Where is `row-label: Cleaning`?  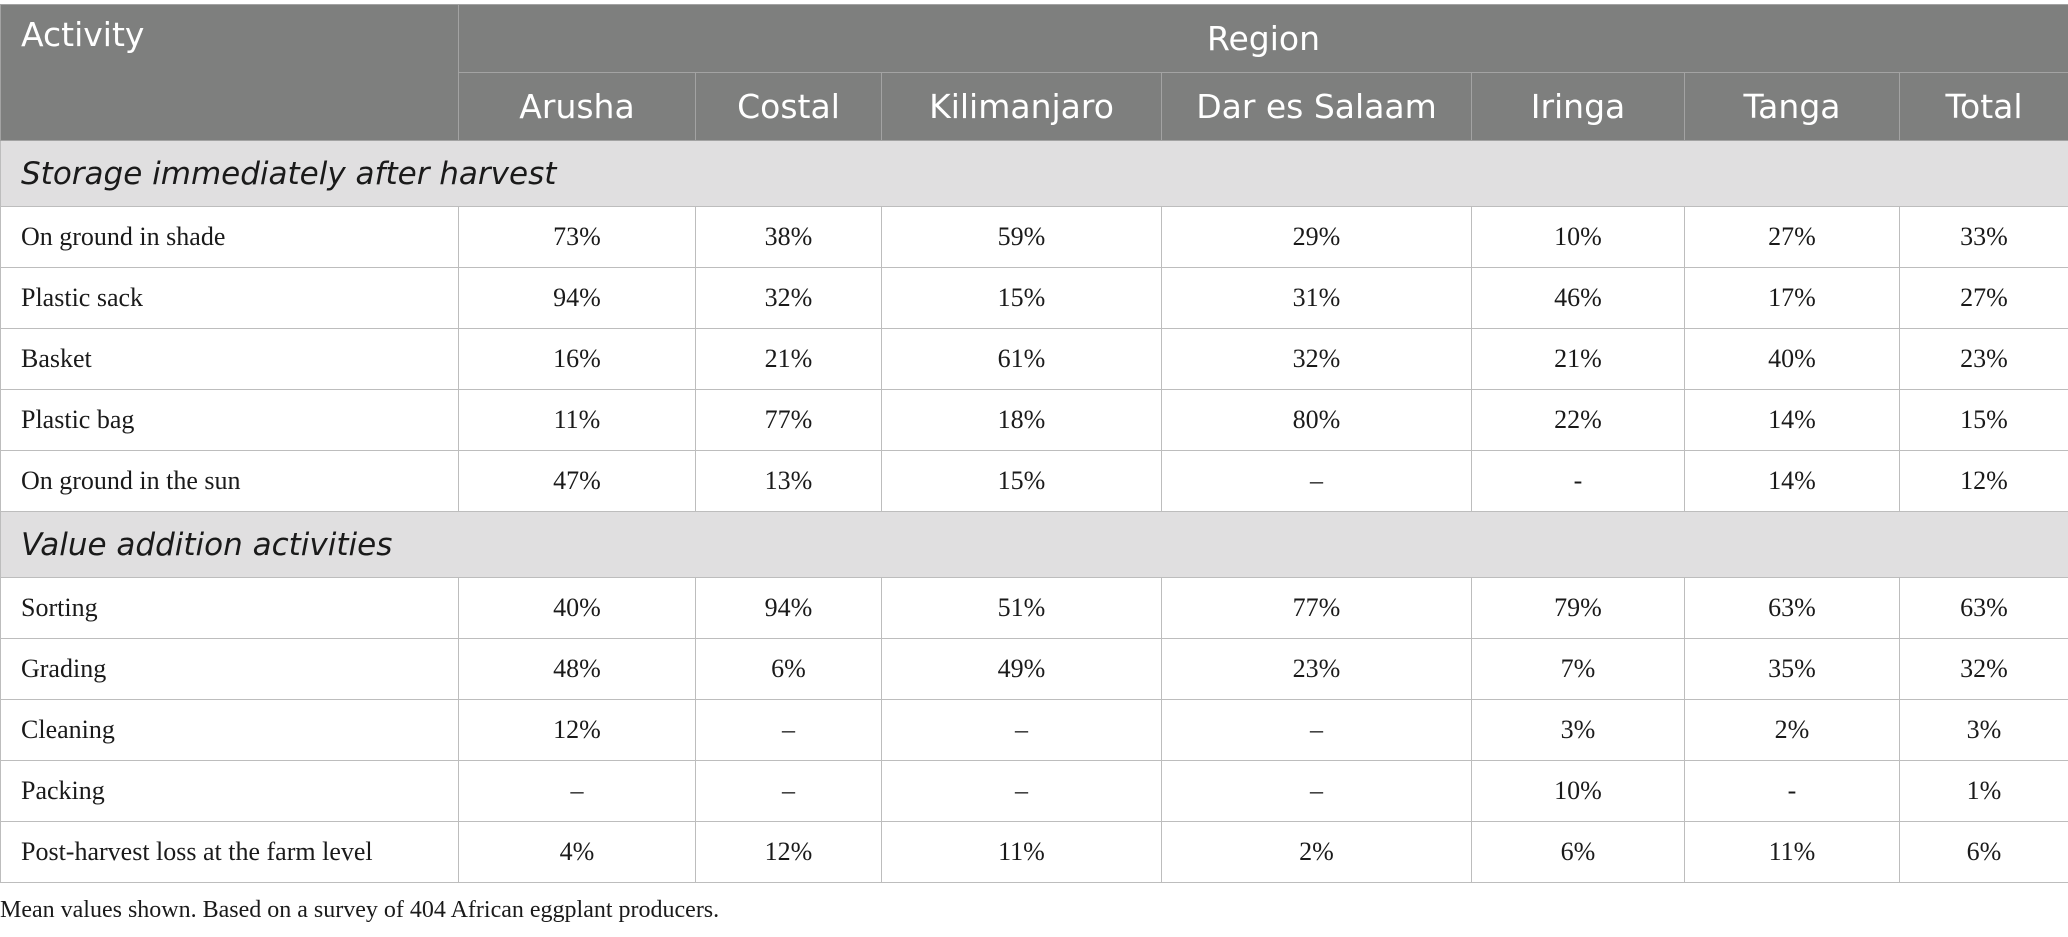 row-label: Cleaning is located at coordinates (229, 730).